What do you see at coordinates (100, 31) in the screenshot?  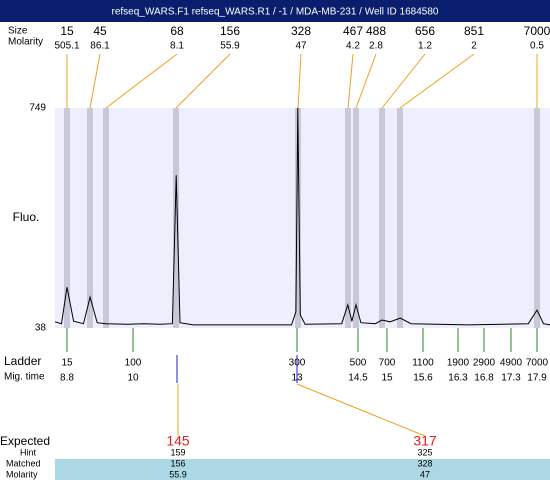 I see `peak-size: 45` at bounding box center [100, 31].